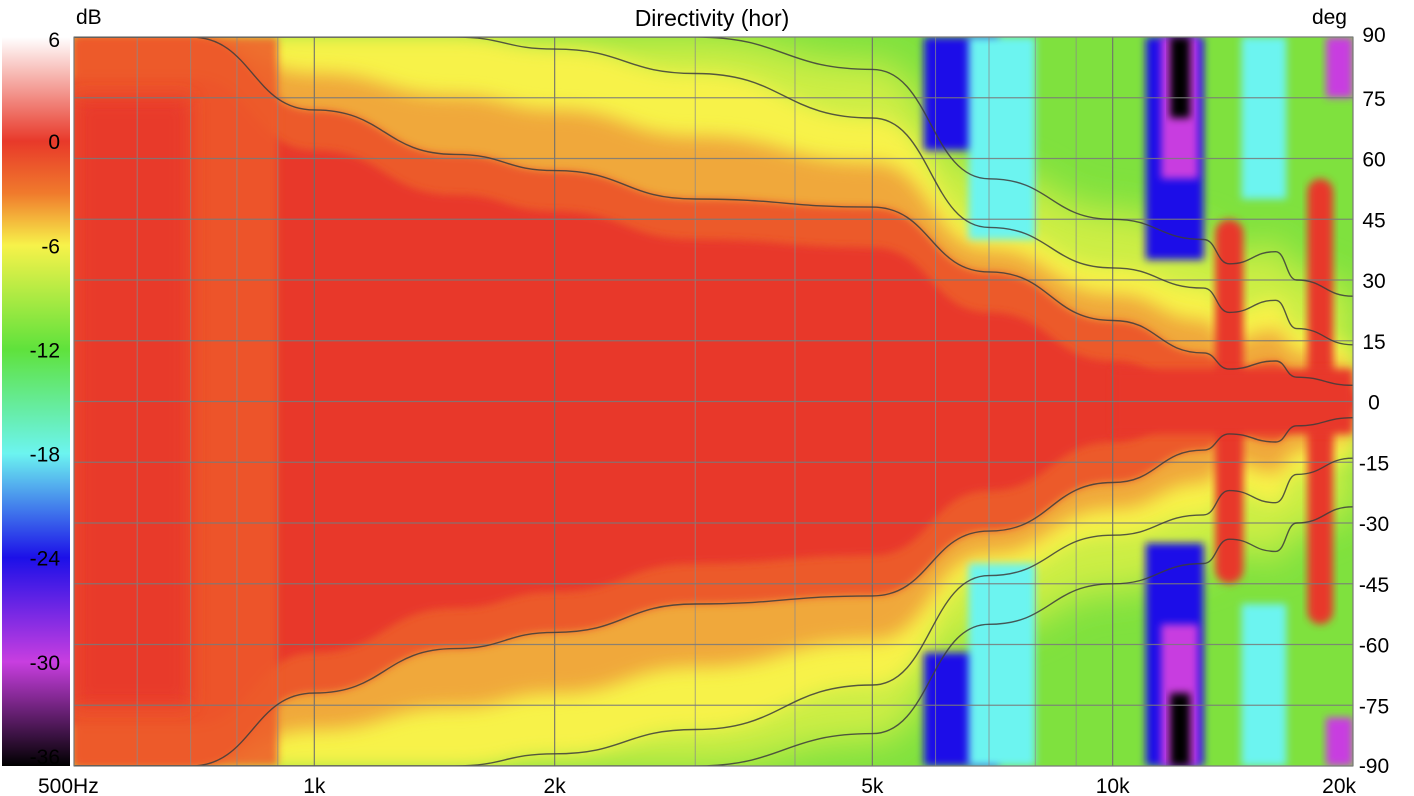 Image resolution: width=1414 pixels, height=796 pixels. Describe the element at coordinates (1374, 403) in the screenshot. I see `y-axis-tick-label: 0` at that location.